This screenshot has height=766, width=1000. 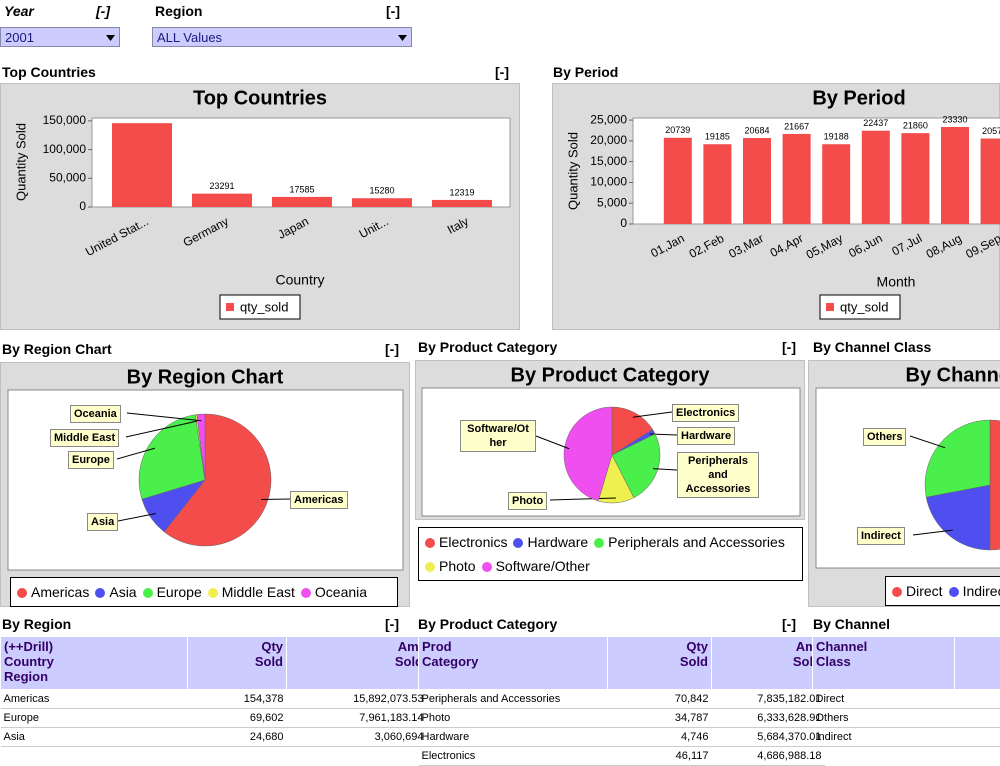 What do you see at coordinates (205, 484) in the screenshot?
I see `chart-canvas: By Region Chart` at bounding box center [205, 484].